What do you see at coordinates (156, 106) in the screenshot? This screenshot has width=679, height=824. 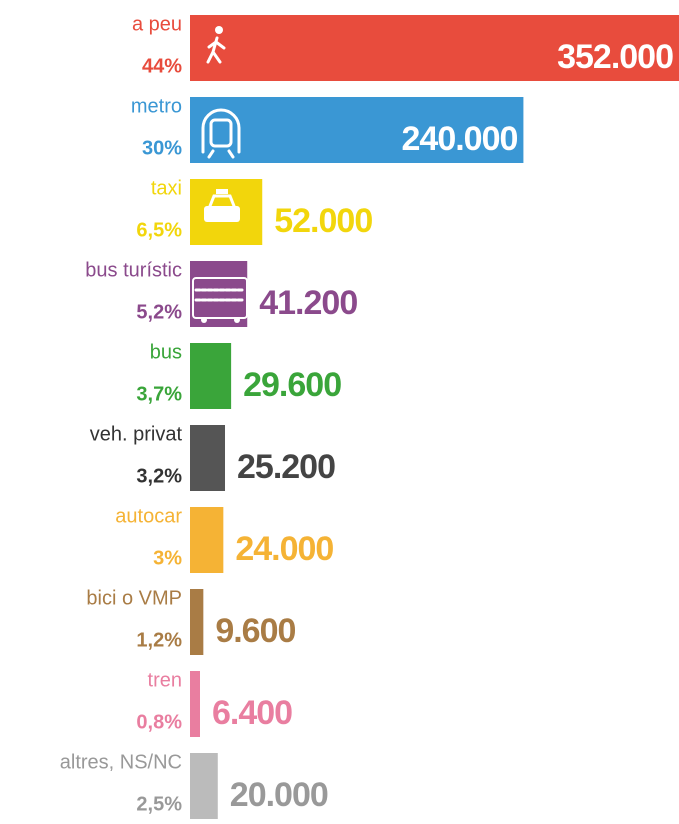 I see `category-label: metro` at bounding box center [156, 106].